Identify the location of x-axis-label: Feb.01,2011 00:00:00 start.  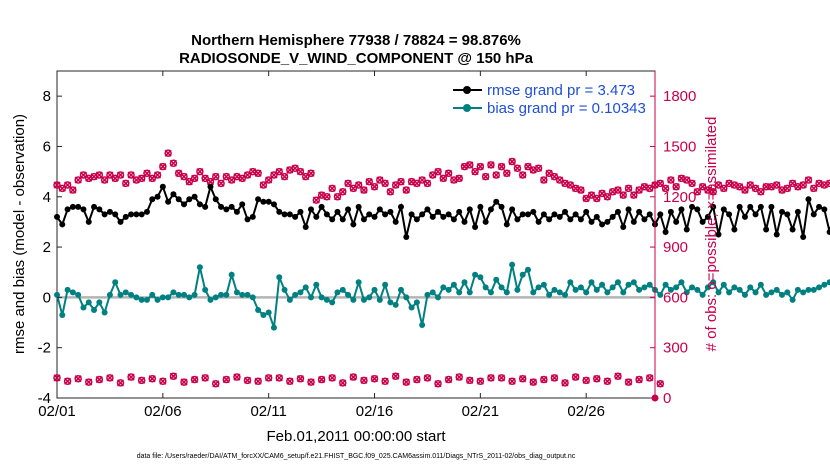
(356, 436).